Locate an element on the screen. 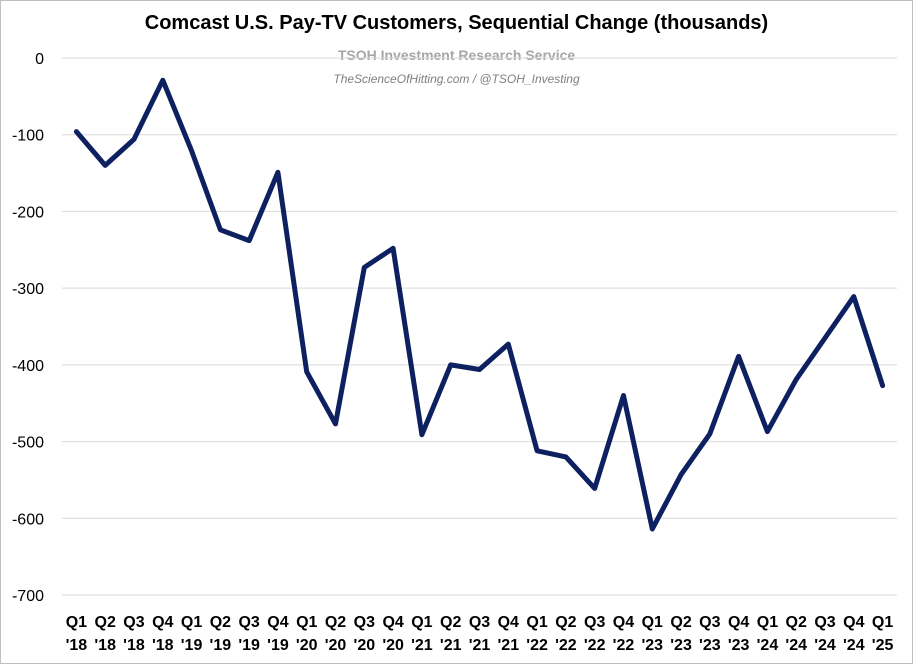 Image resolution: width=913 pixels, height=664 pixels. x-tick-label: Q4'20 is located at coordinates (393, 634).